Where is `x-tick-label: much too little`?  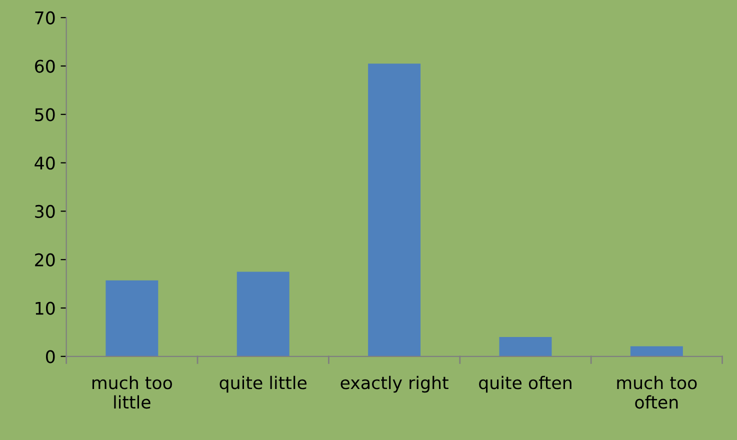
x-tick-label: much too little is located at coordinates (132, 392).